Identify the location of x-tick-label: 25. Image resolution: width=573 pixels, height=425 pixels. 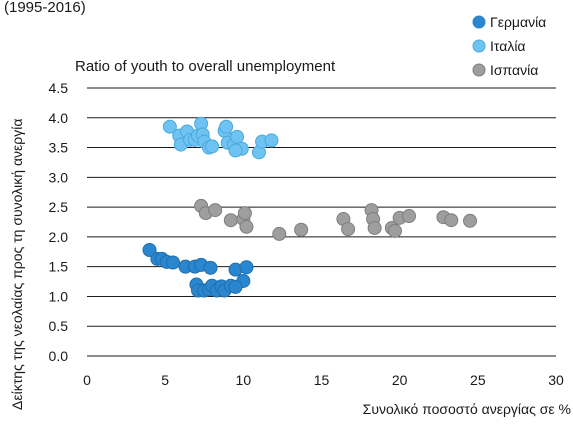
(478, 380).